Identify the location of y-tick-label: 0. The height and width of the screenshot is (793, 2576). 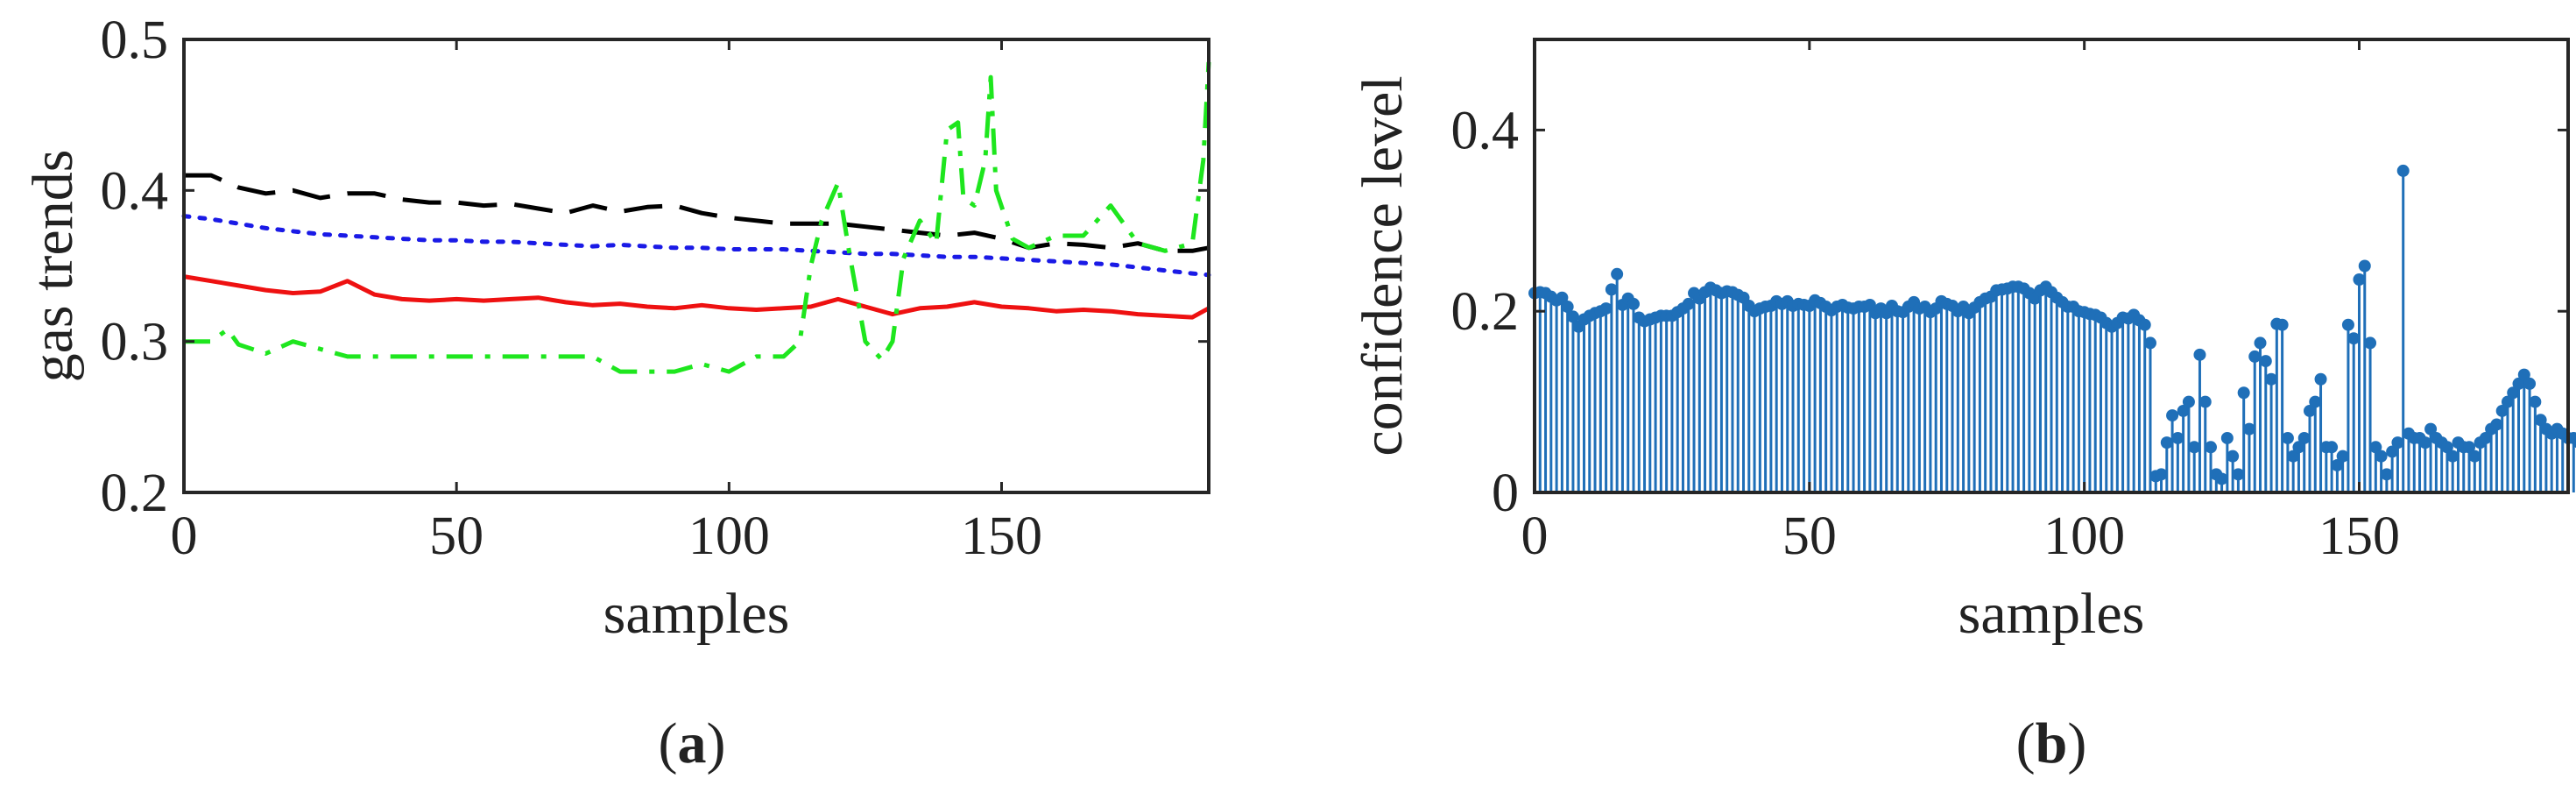
(1505, 494).